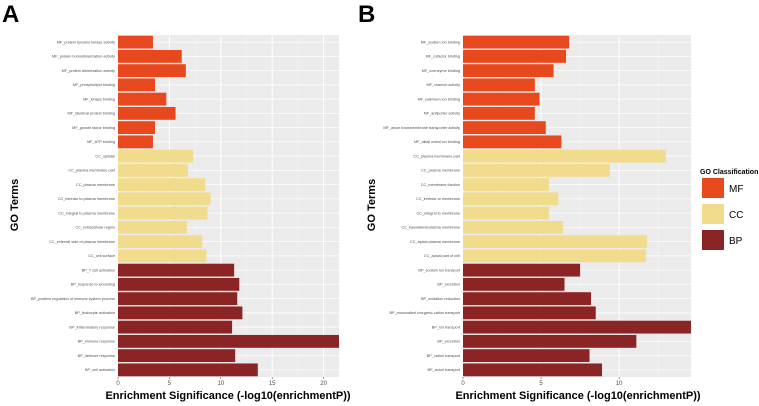 The image size is (759, 406). What do you see at coordinates (736, 241) in the screenshot?
I see `legend-label-bp: BP` at bounding box center [736, 241].